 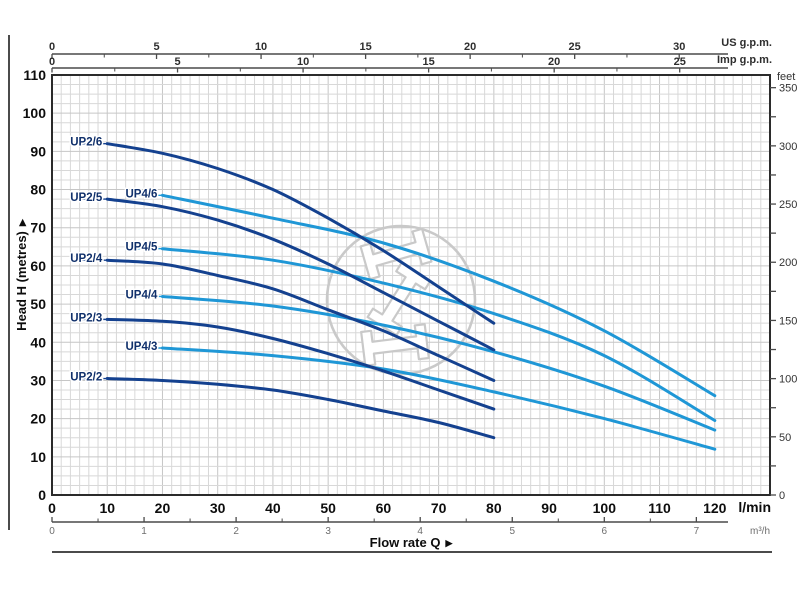 What do you see at coordinates (300, 408) in the screenshot?
I see `curve-UP2/2` at bounding box center [300, 408].